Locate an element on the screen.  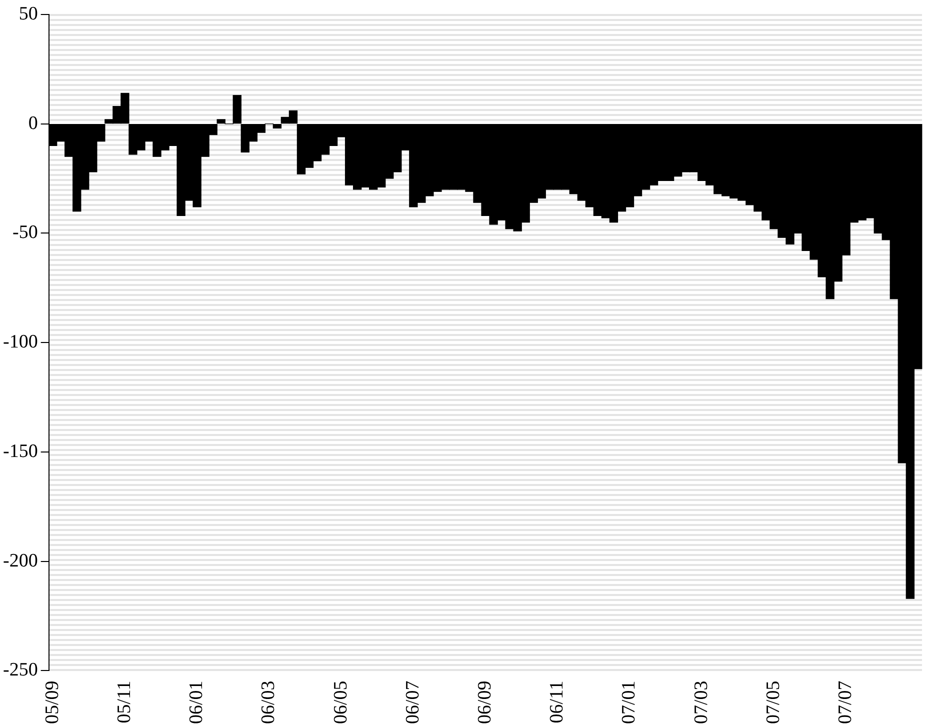
x-tick-label: 05/09 is located at coordinates (52, 702).